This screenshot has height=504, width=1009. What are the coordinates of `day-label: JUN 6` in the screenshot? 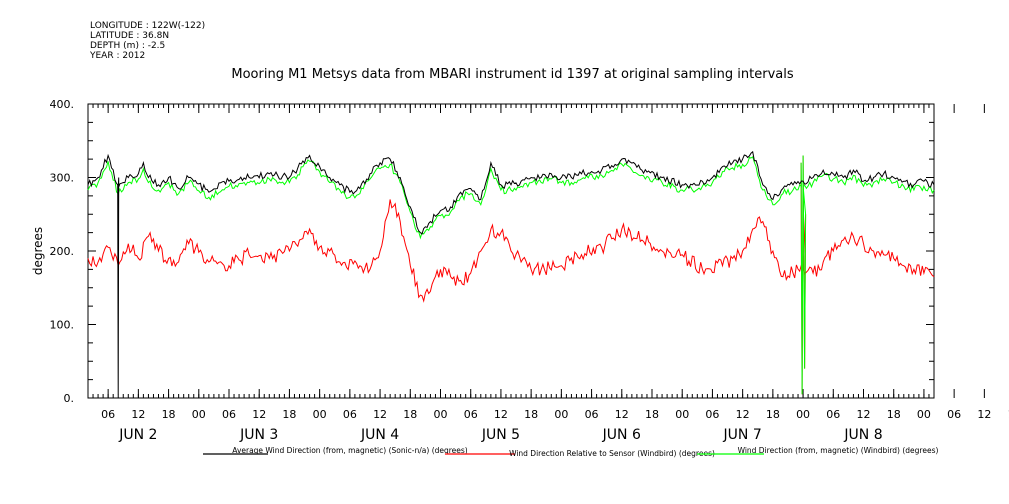 It's located at (621, 435).